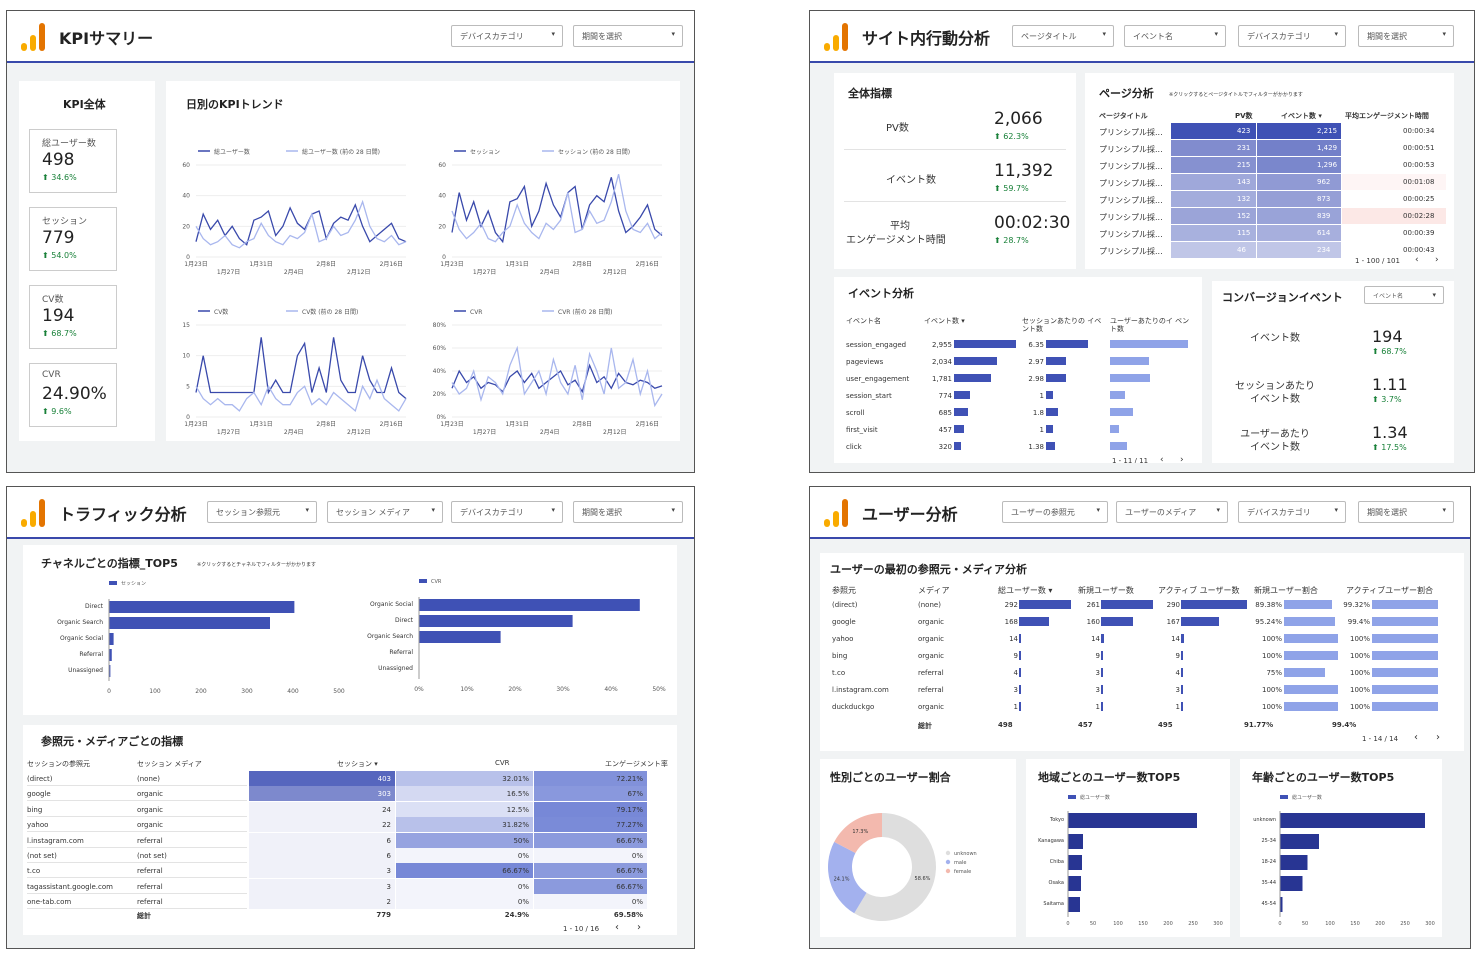 The width and height of the screenshot is (1482, 958). I want to click on event-count-cell: 839, so click(1324, 216).